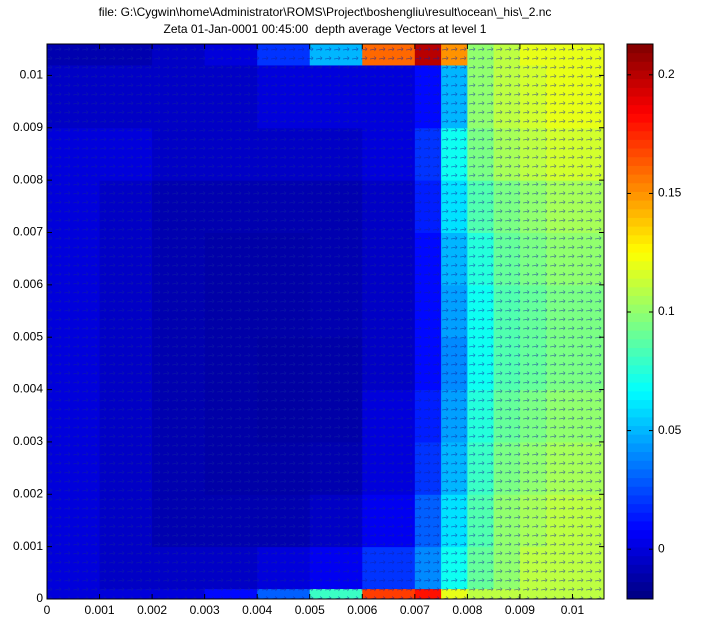 The image size is (703, 637). What do you see at coordinates (362, 610) in the screenshot?
I see `x-tick-label: 0.006` at bounding box center [362, 610].